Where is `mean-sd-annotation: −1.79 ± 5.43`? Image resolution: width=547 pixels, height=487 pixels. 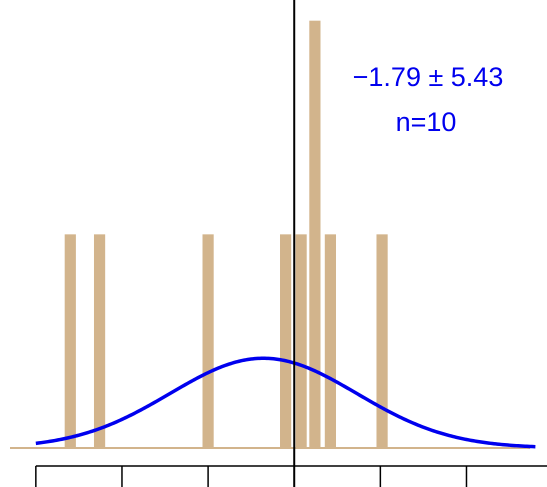 mean-sd-annotation: −1.79 ± 5.43 is located at coordinates (428, 77).